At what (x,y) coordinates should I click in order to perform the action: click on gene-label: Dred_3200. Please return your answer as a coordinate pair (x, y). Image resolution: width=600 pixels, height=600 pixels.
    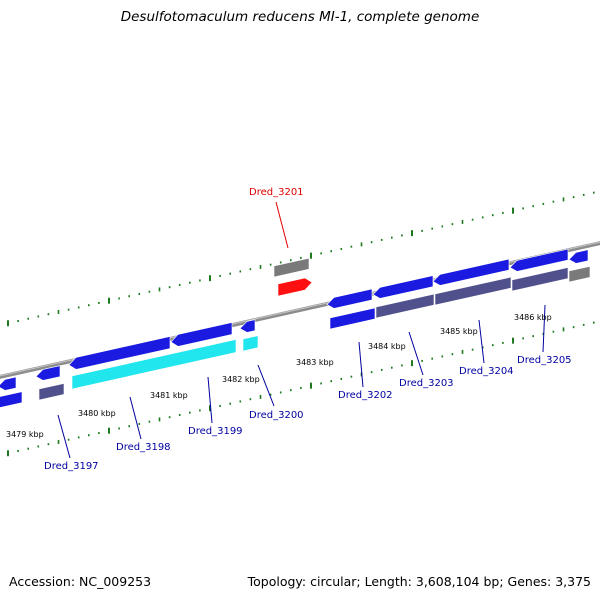
    Looking at the image, I should click on (276, 415).